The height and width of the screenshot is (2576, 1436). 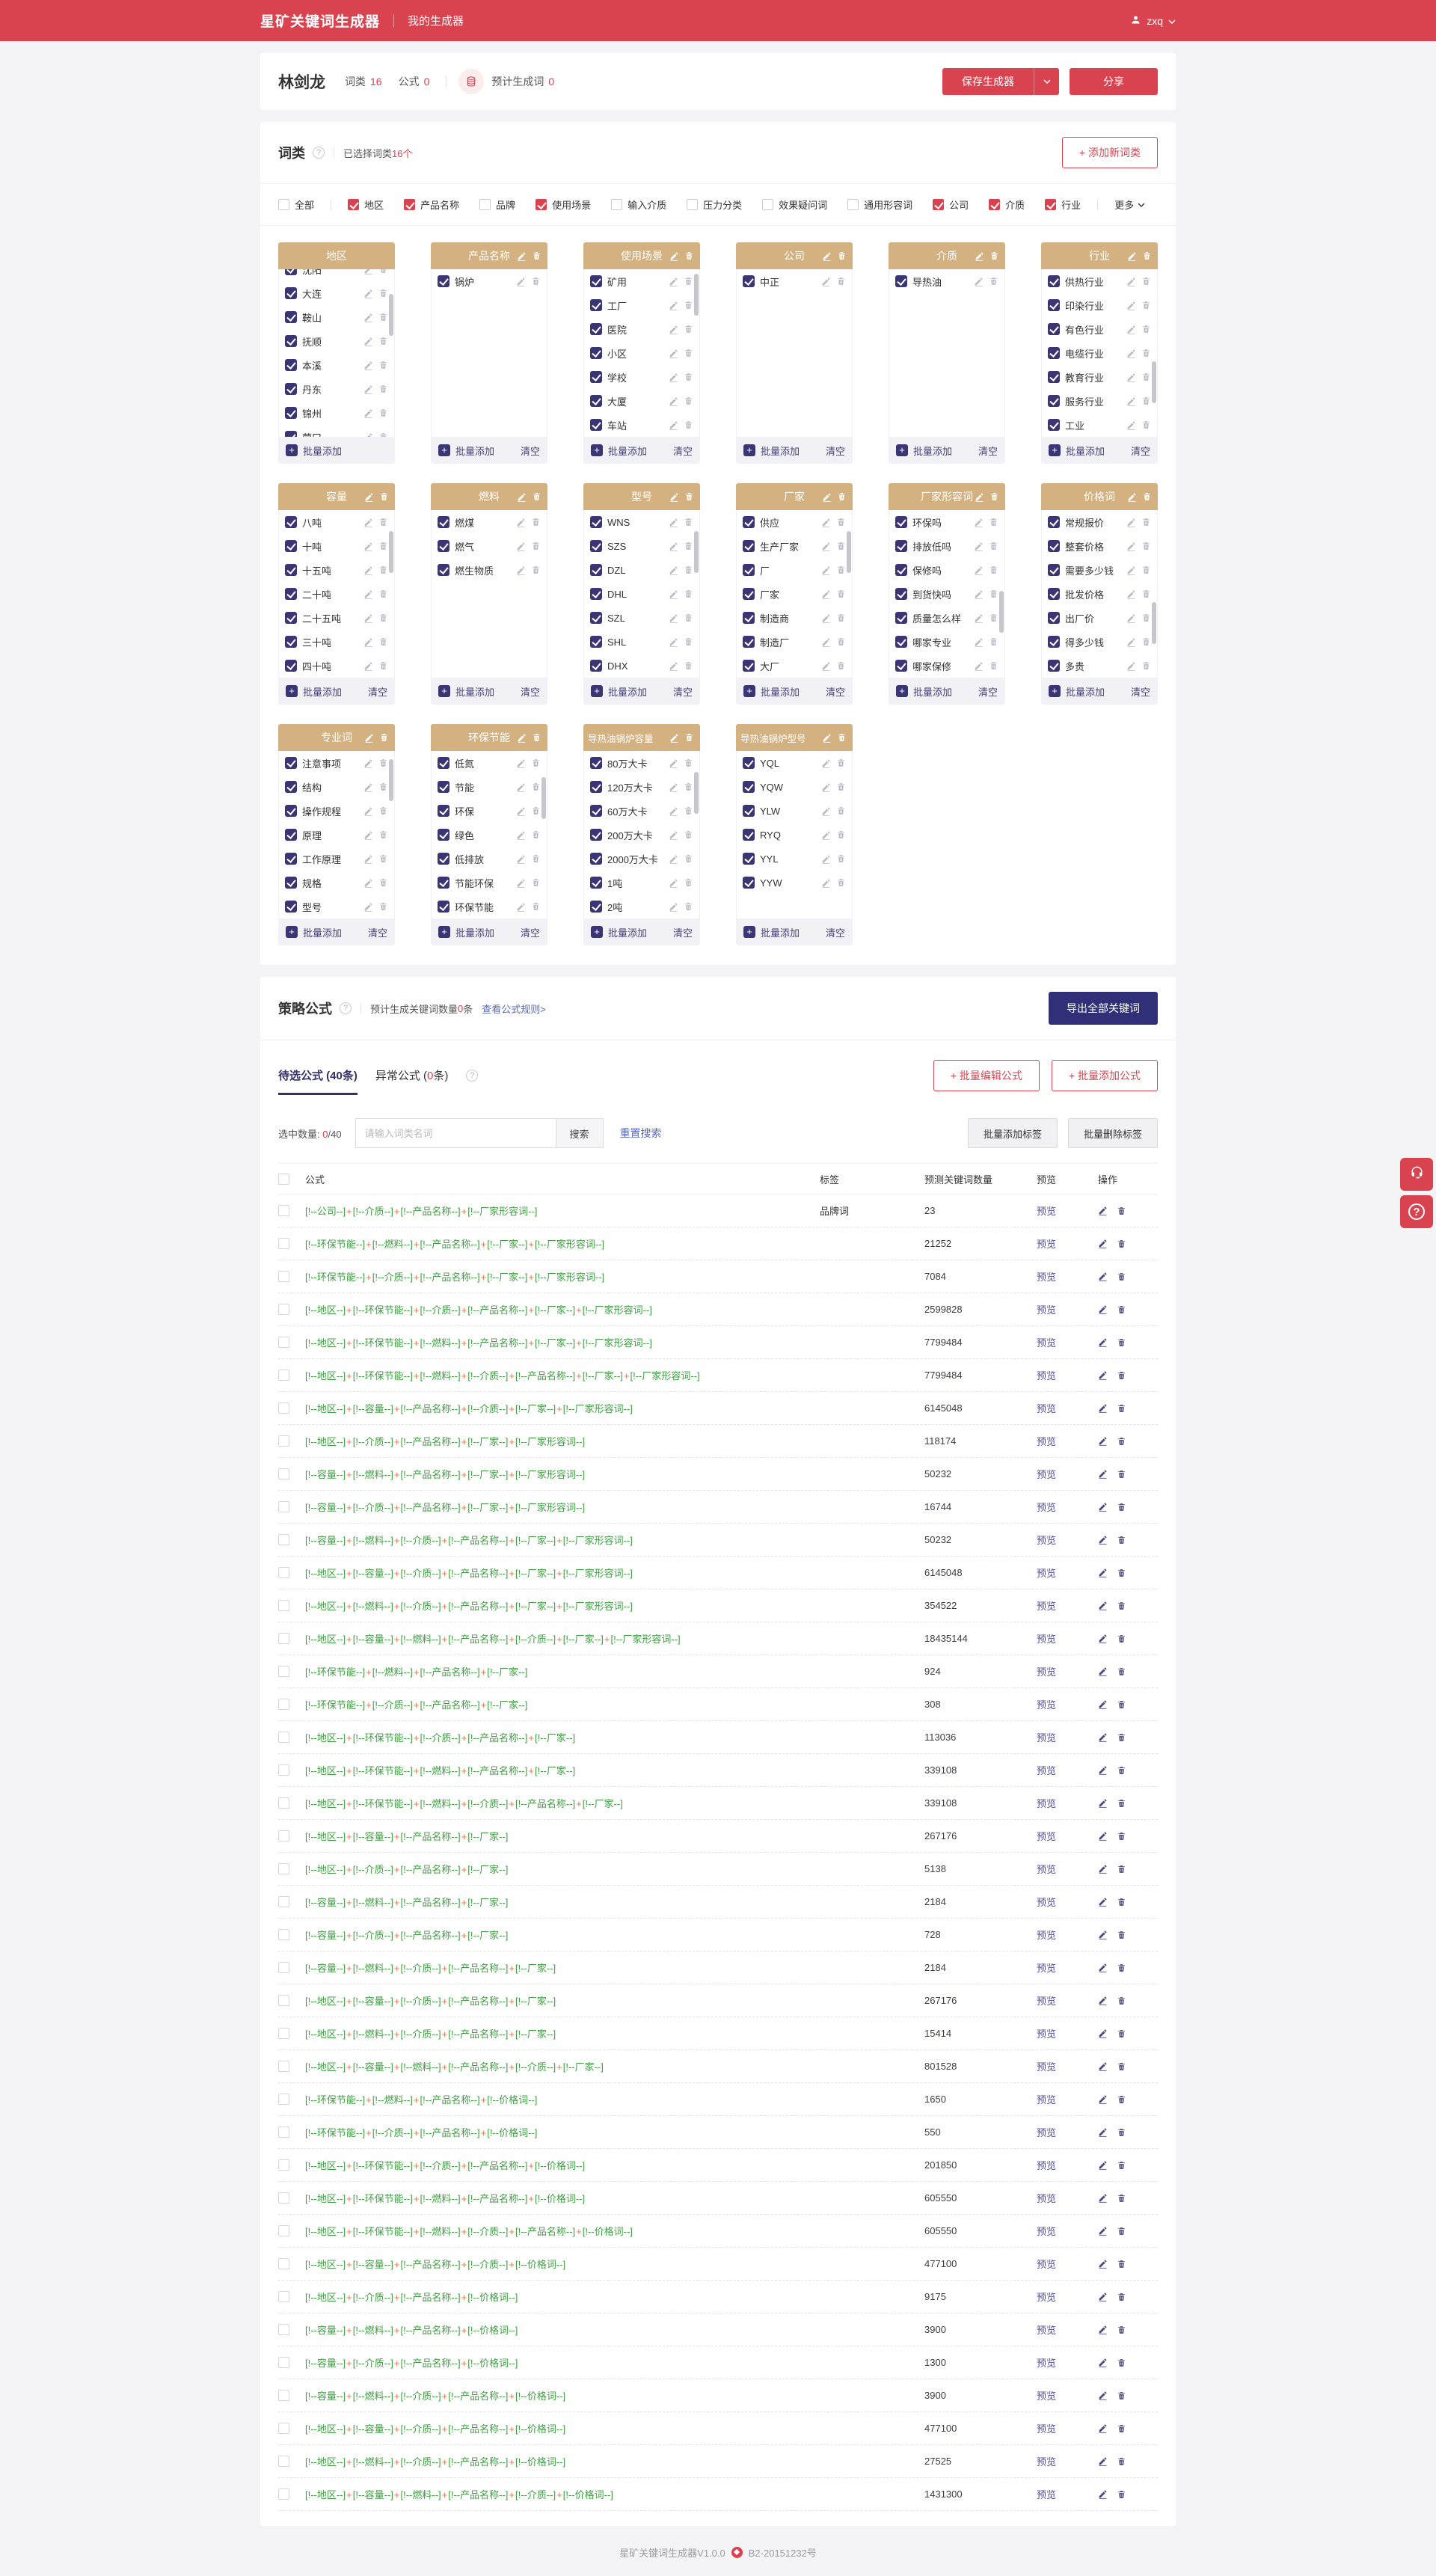 What do you see at coordinates (1000, 81) in the screenshot?
I see `save-generator-button: 保存生成器` at bounding box center [1000, 81].